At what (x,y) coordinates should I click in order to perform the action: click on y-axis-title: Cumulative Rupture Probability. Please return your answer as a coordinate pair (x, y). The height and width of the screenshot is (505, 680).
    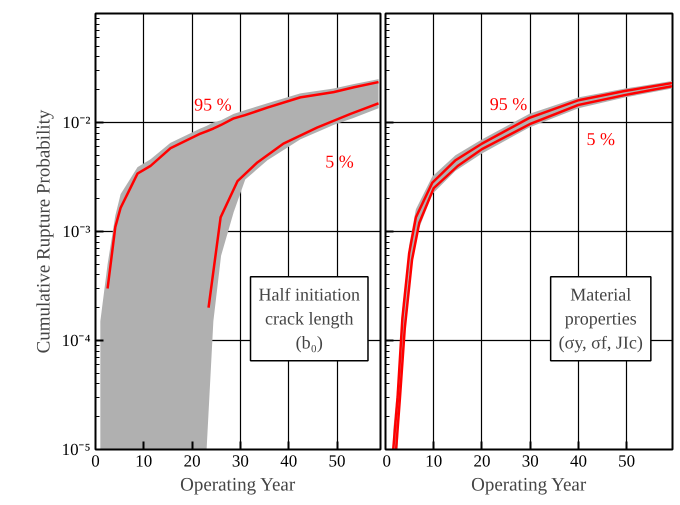
    Looking at the image, I should click on (44, 231).